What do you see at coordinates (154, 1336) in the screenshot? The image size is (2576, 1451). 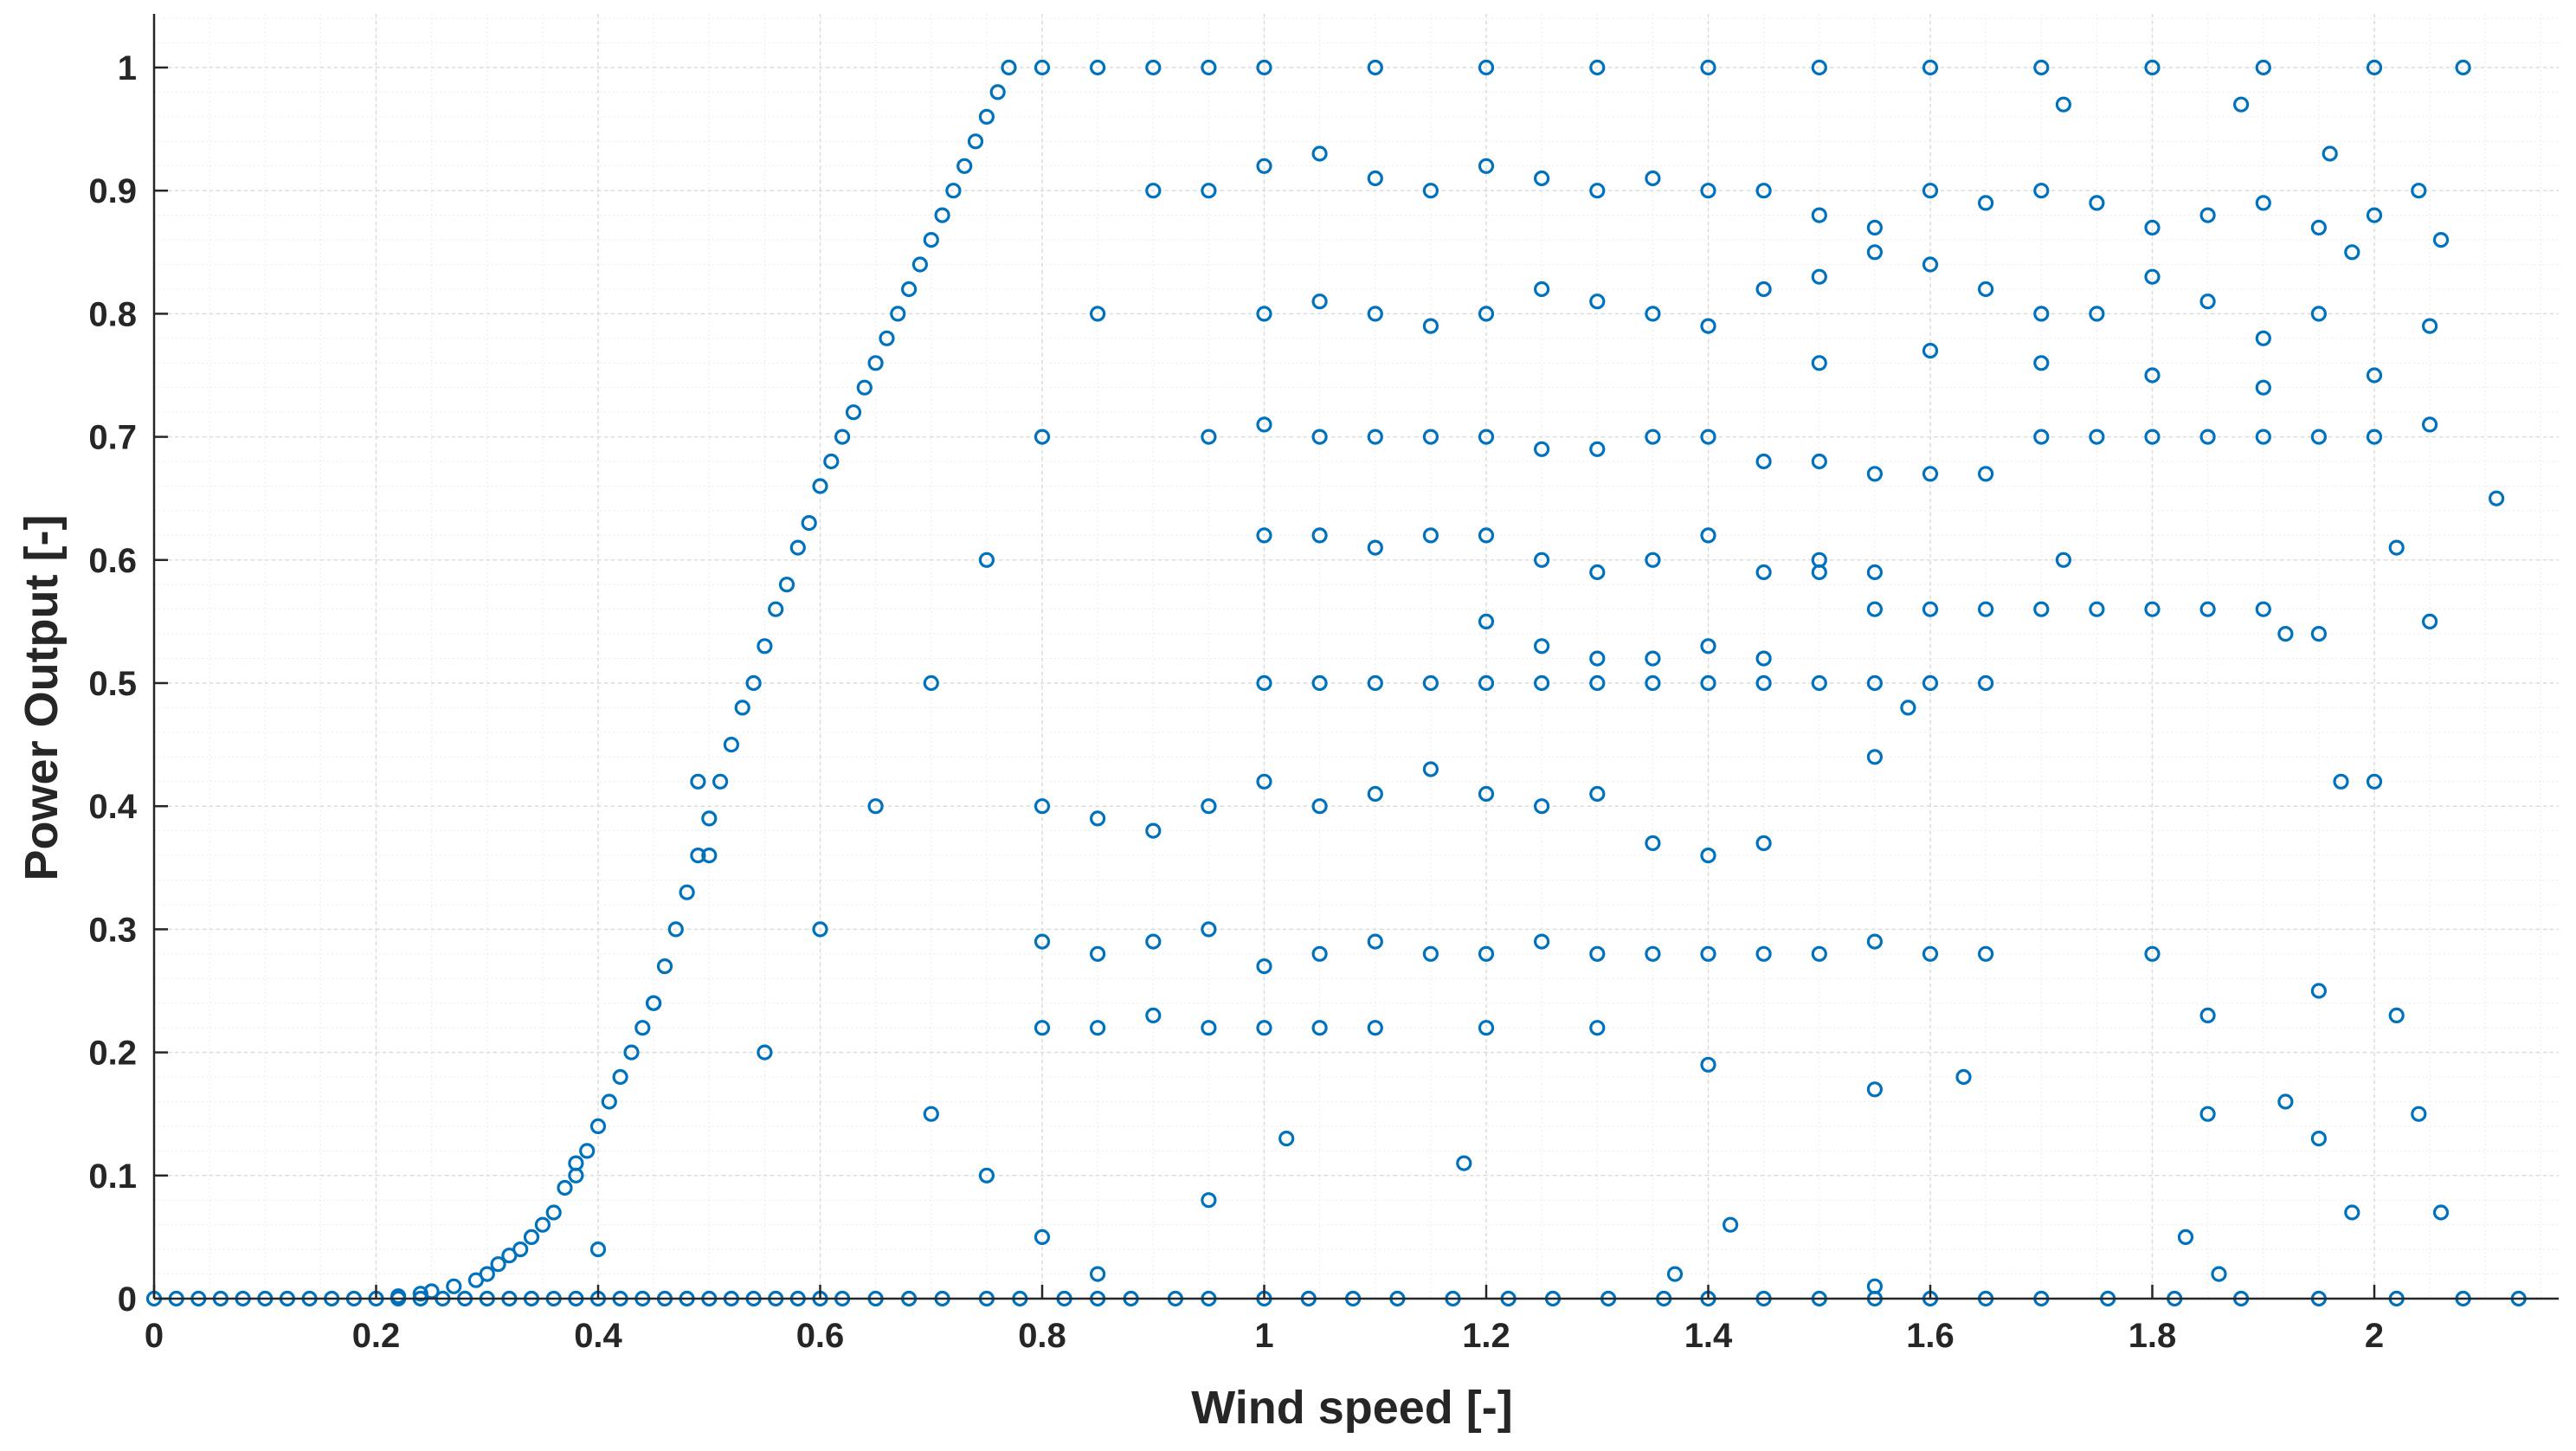 I see `x-tick-label: 0` at bounding box center [154, 1336].